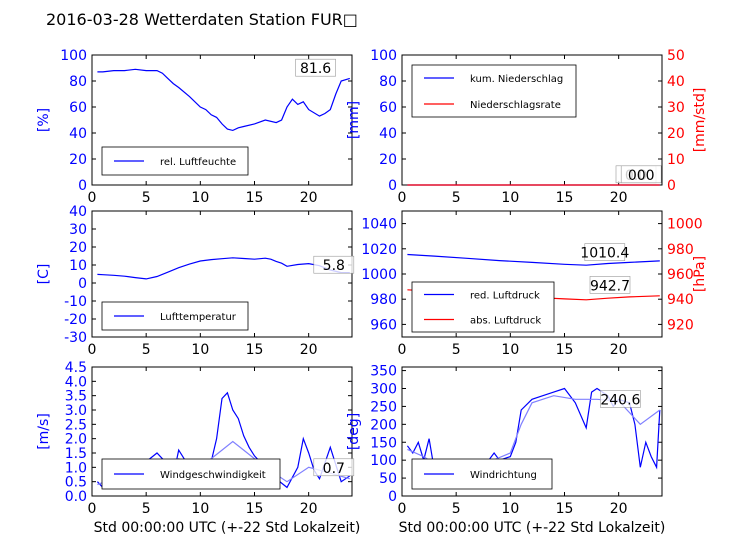 The height and width of the screenshot is (552, 736). Describe the element at coordinates (610, 286) in the screenshot. I see `value-annotation: 942.7` at that location.